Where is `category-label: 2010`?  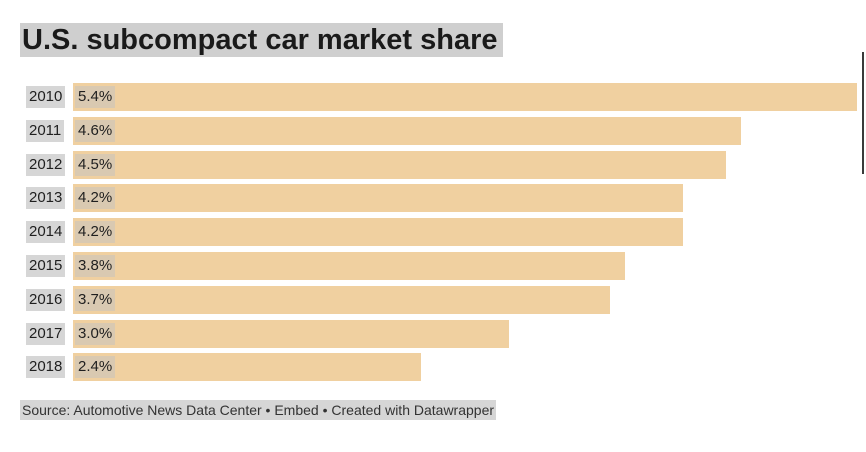
category-label: 2010 is located at coordinates (46, 97).